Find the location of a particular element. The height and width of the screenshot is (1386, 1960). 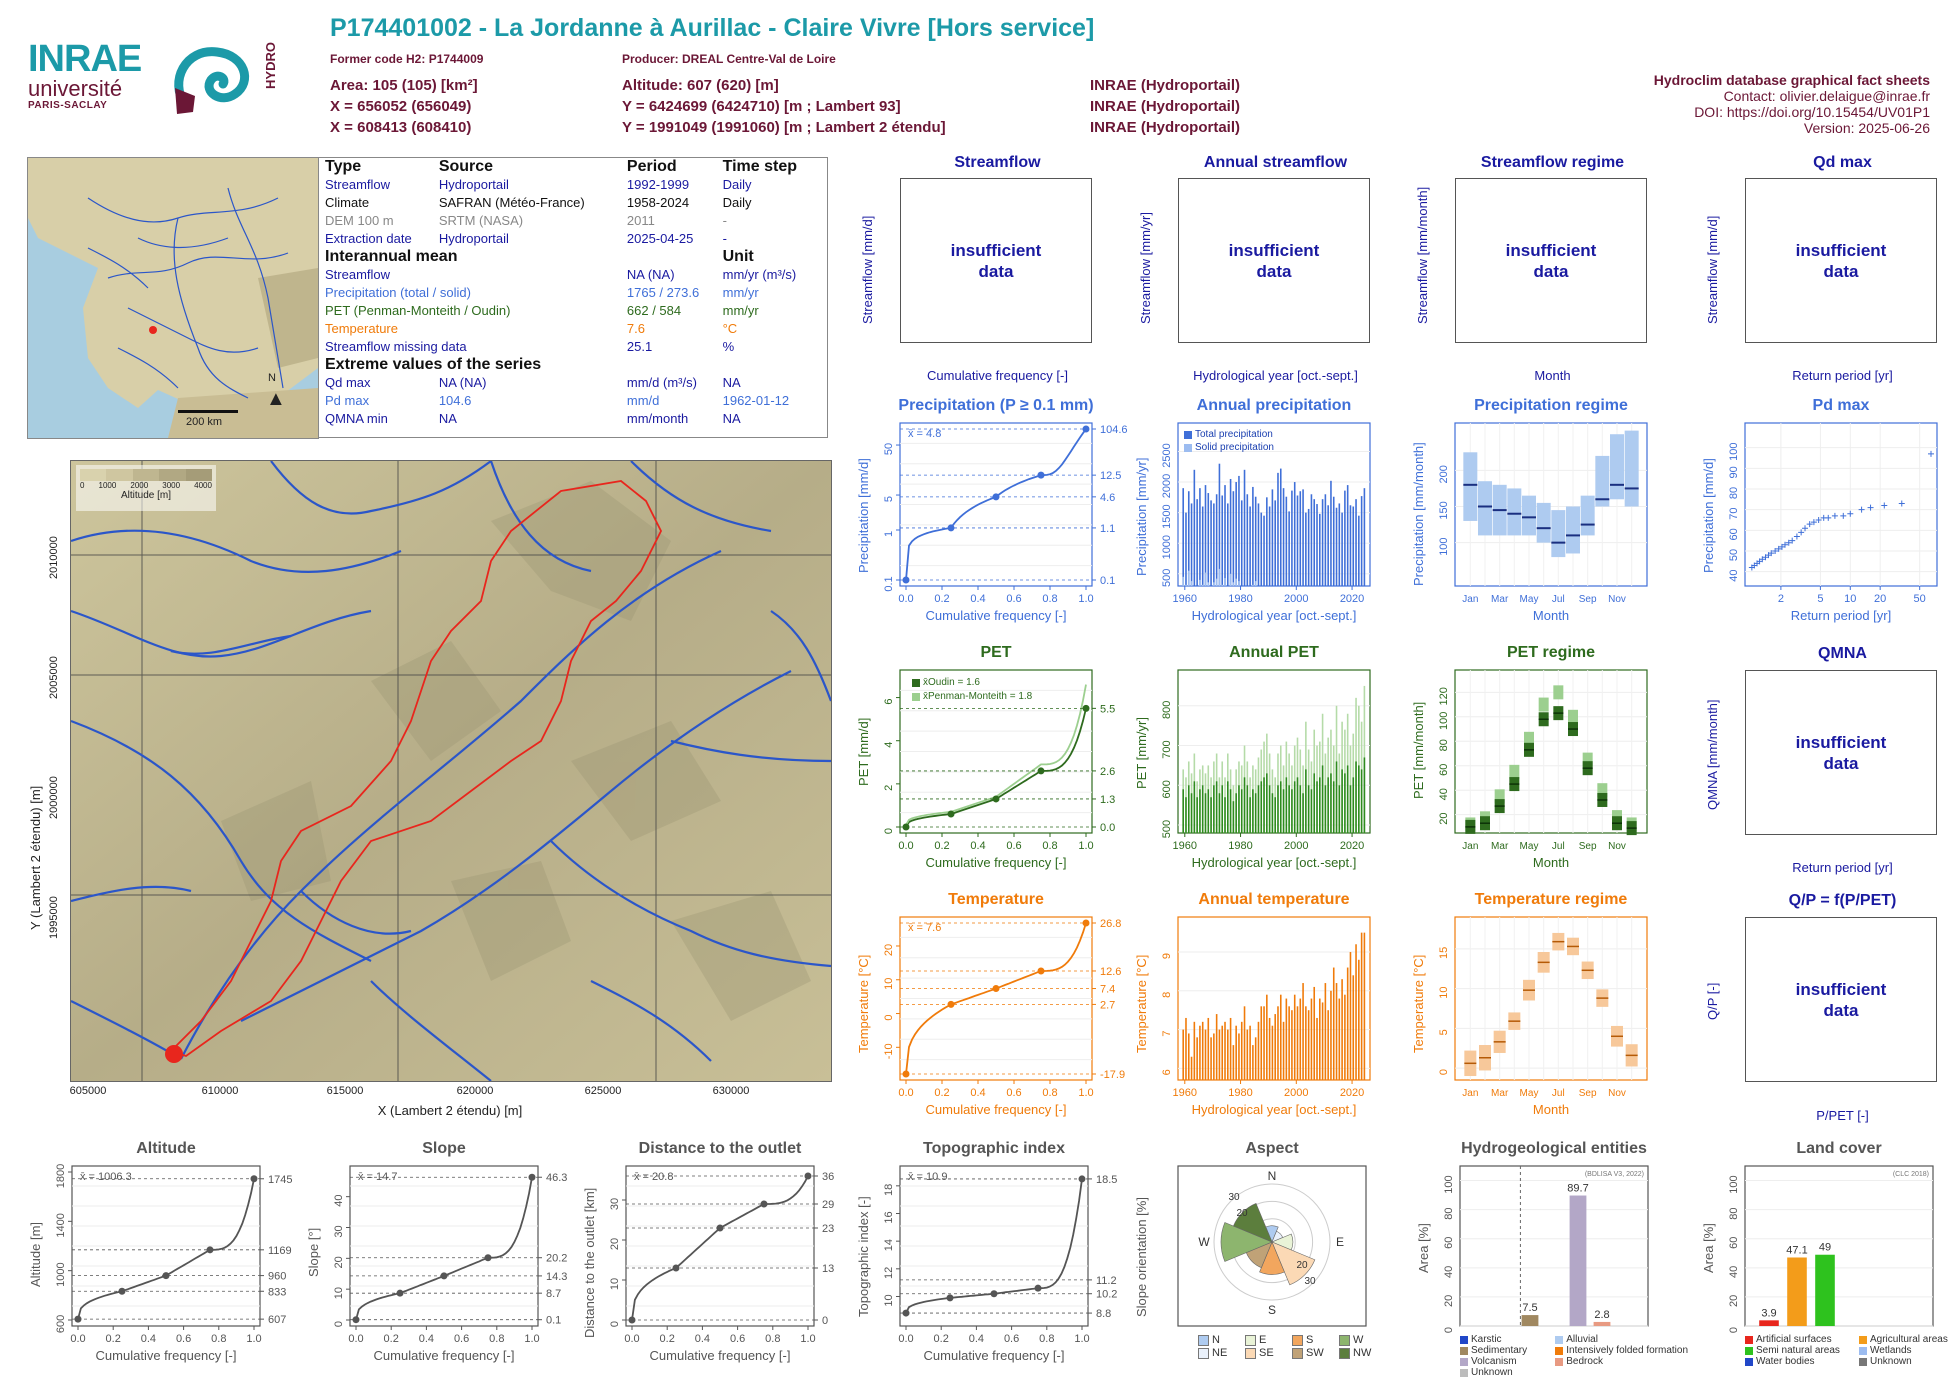

chart-title-annual: Annual streamflow is located at coordinates (1275, 162).